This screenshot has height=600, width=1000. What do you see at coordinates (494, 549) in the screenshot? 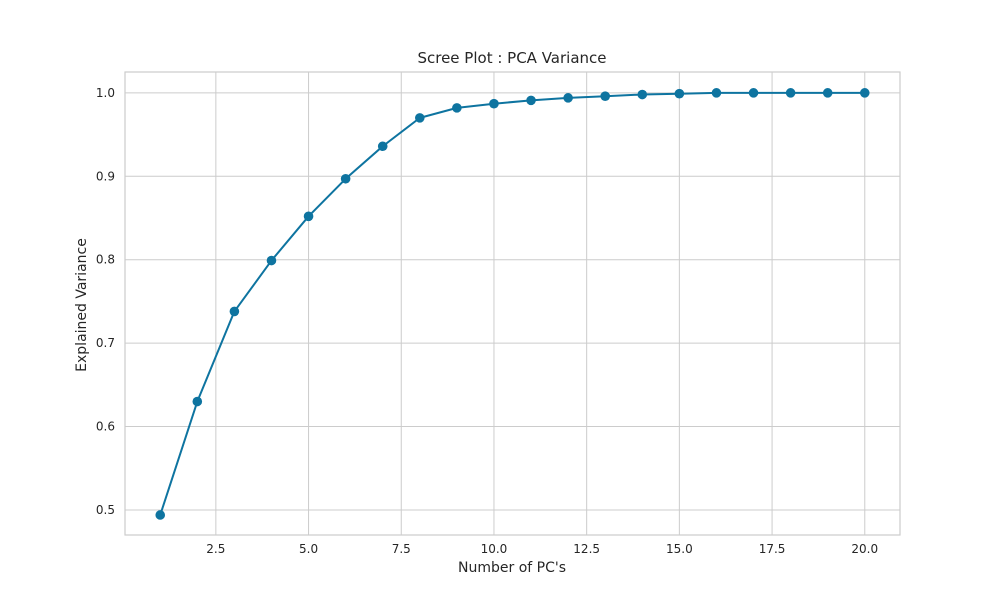
I see `x-tick-label: 10.0` at bounding box center [494, 549].